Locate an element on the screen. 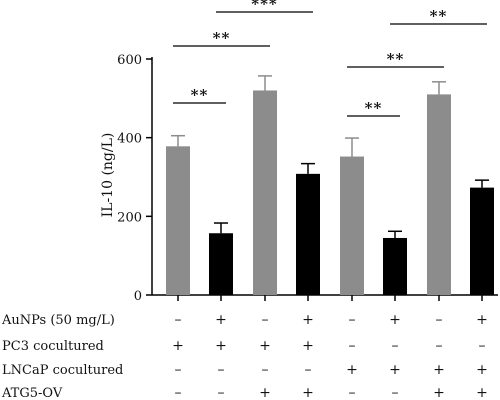  significance-stars: *** is located at coordinates (264, 6).